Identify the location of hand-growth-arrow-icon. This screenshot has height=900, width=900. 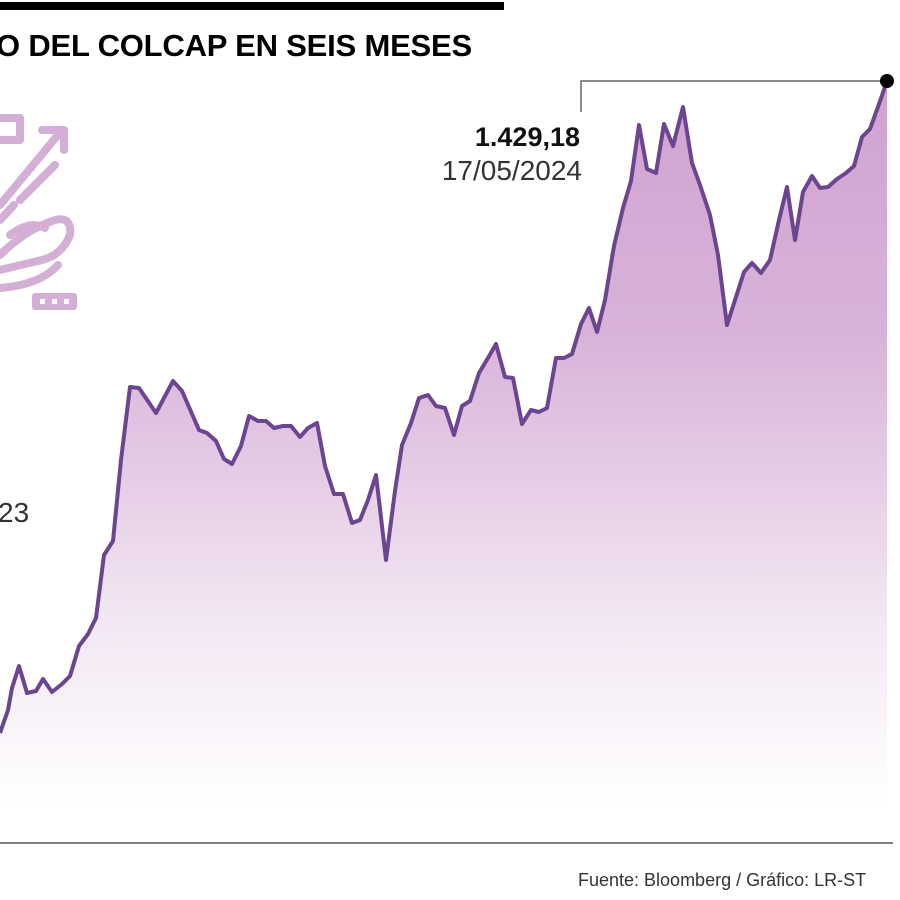
(38, 212).